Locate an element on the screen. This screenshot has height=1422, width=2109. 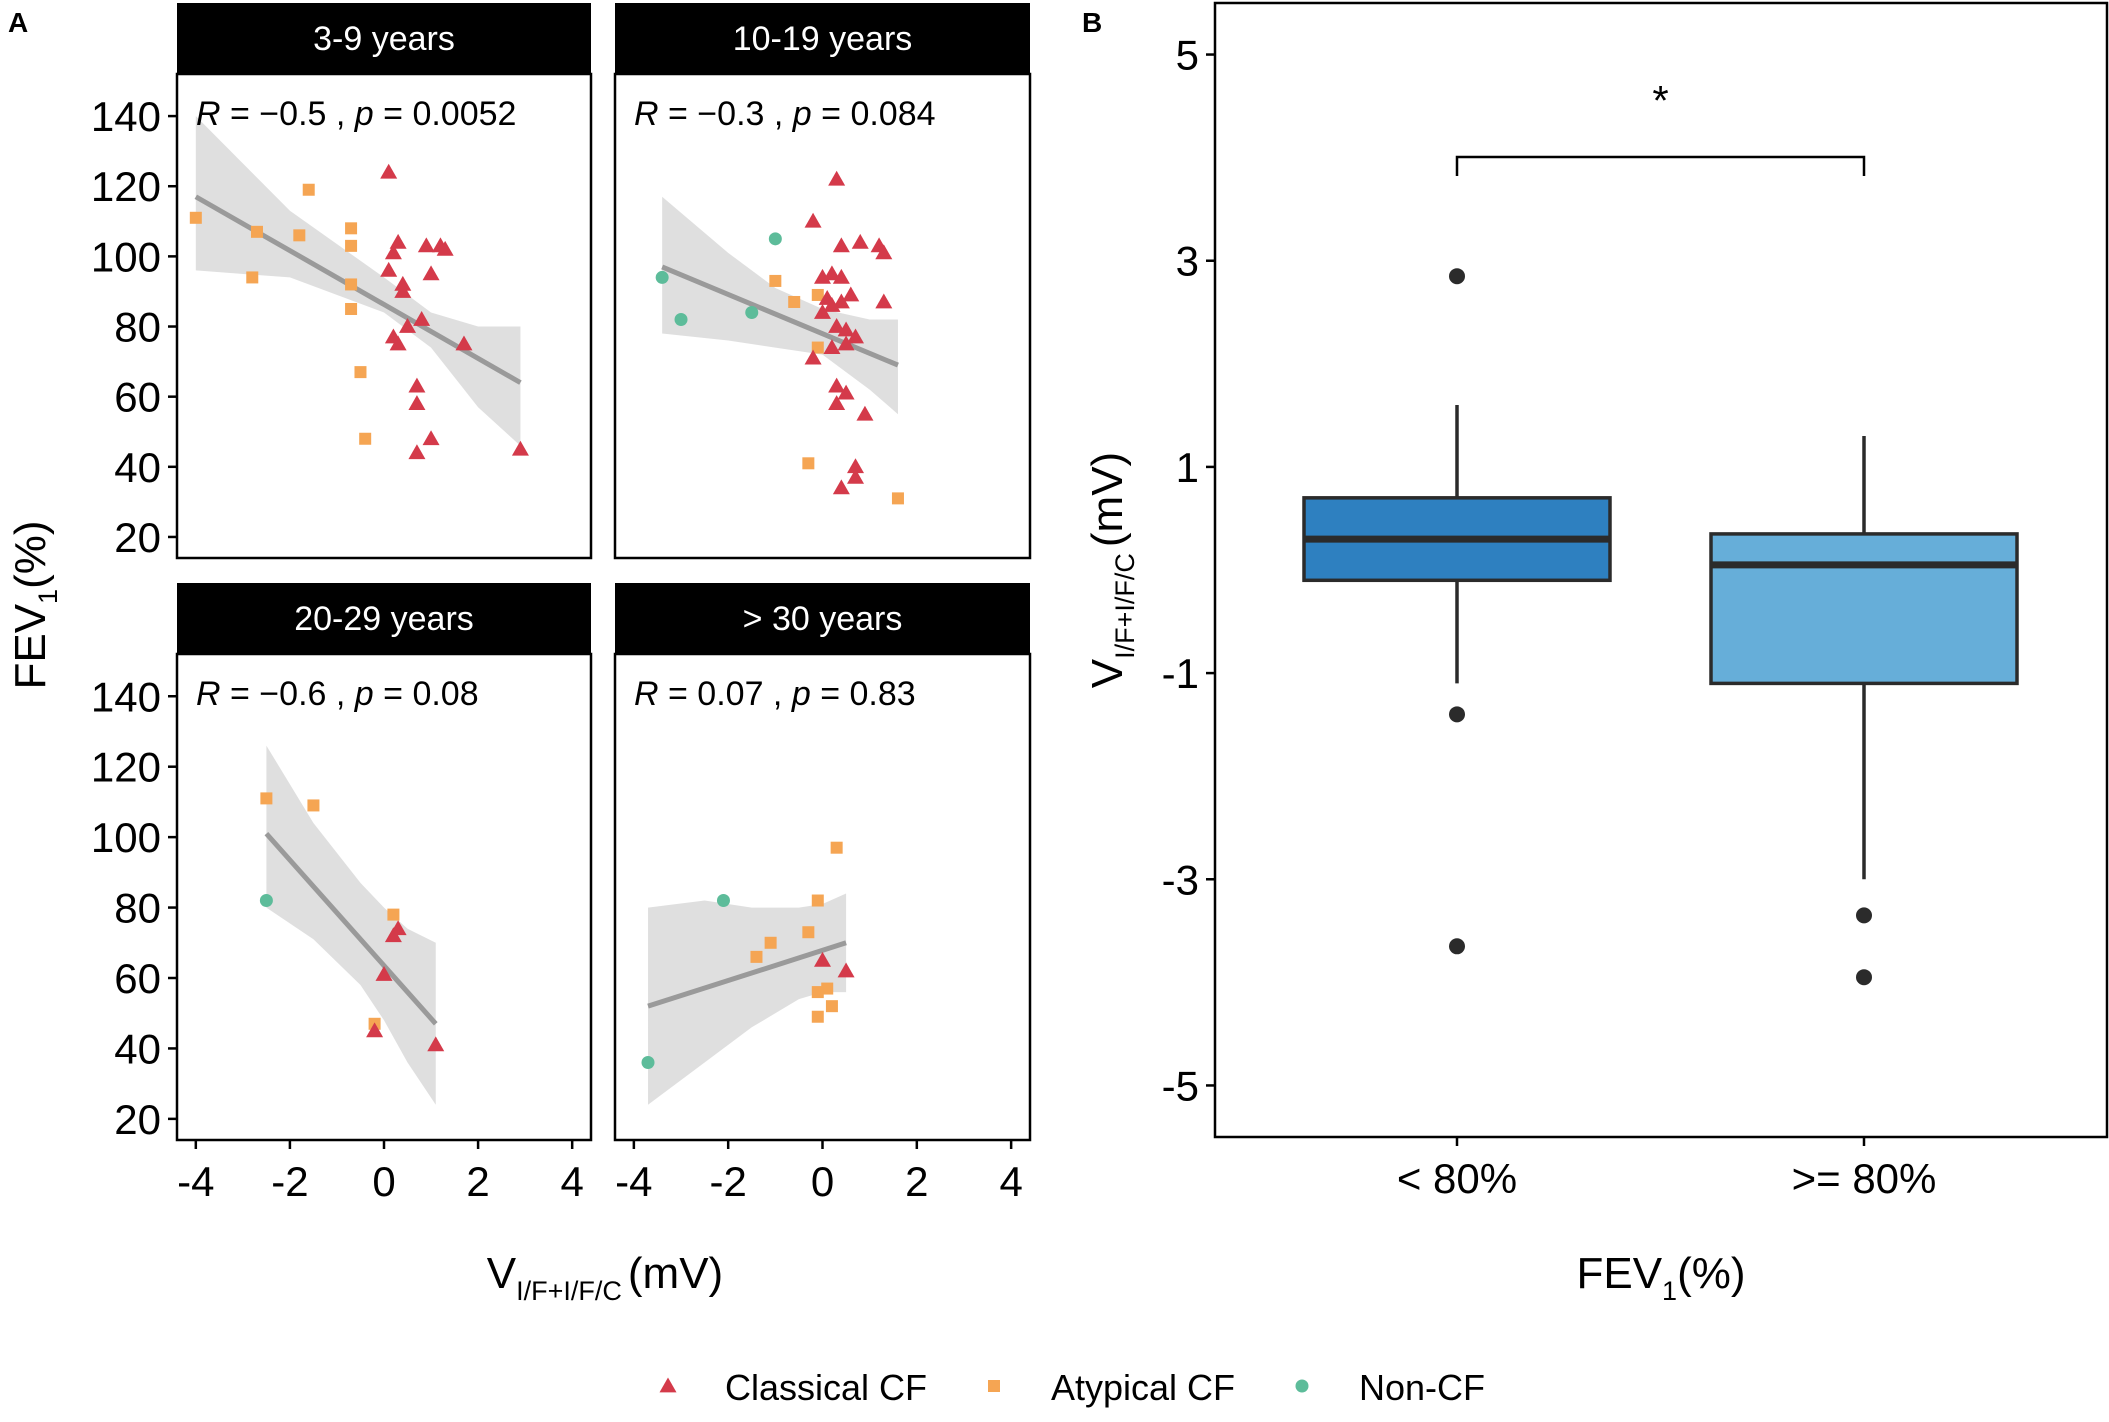
panel-a-label: A is located at coordinates (18, 22).